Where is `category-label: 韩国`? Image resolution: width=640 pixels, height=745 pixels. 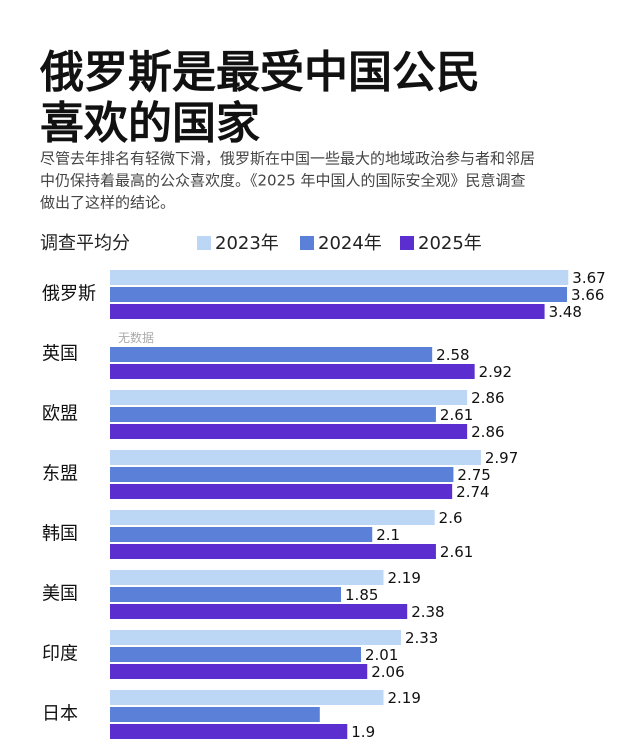 category-label: 韩国 is located at coordinates (60, 534).